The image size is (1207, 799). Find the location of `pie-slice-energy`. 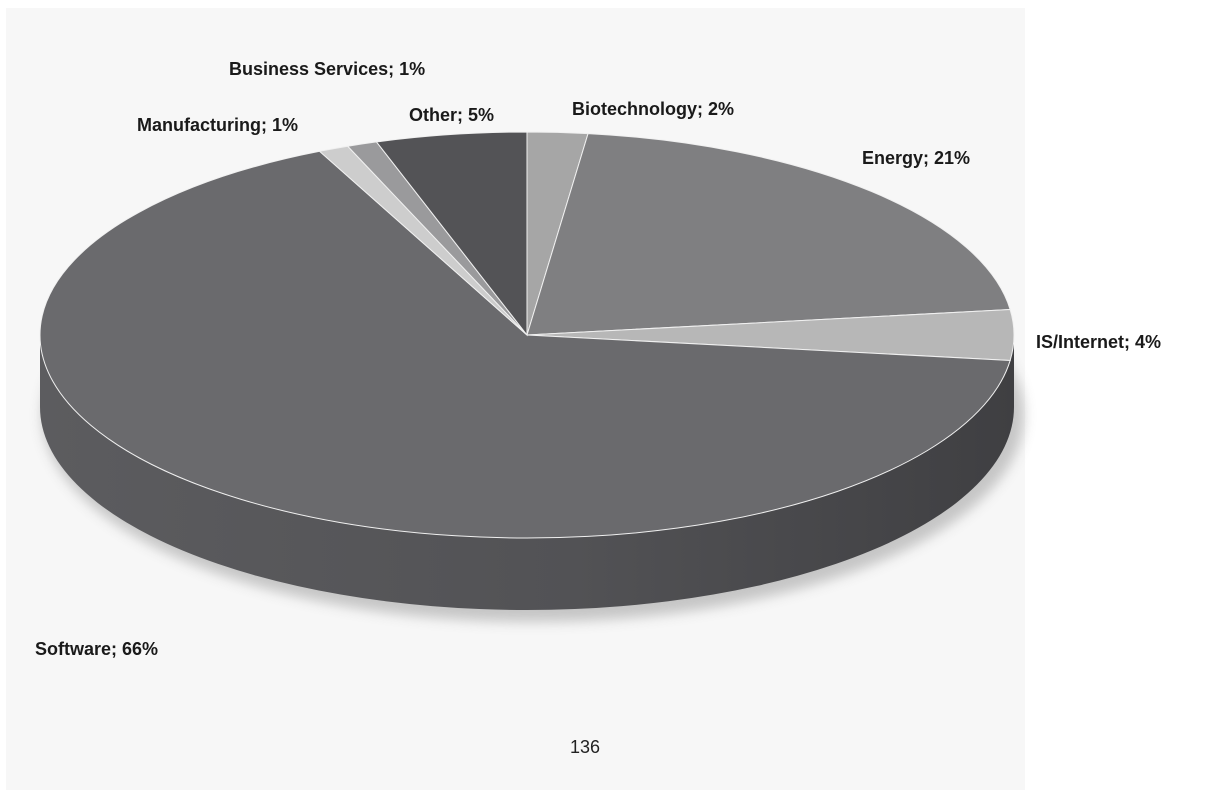

pie-slice-energy is located at coordinates (768, 234).